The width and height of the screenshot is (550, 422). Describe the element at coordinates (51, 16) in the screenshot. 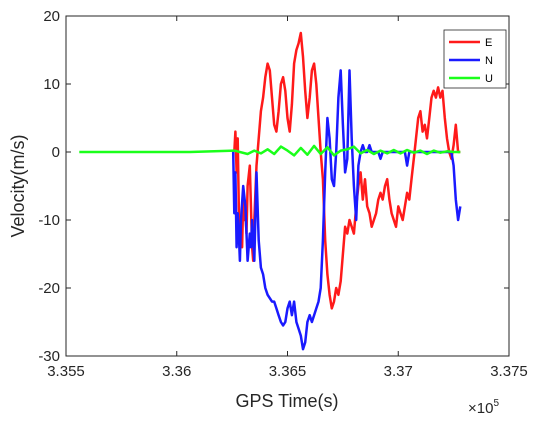

I see `y-tick-label: 20` at that location.